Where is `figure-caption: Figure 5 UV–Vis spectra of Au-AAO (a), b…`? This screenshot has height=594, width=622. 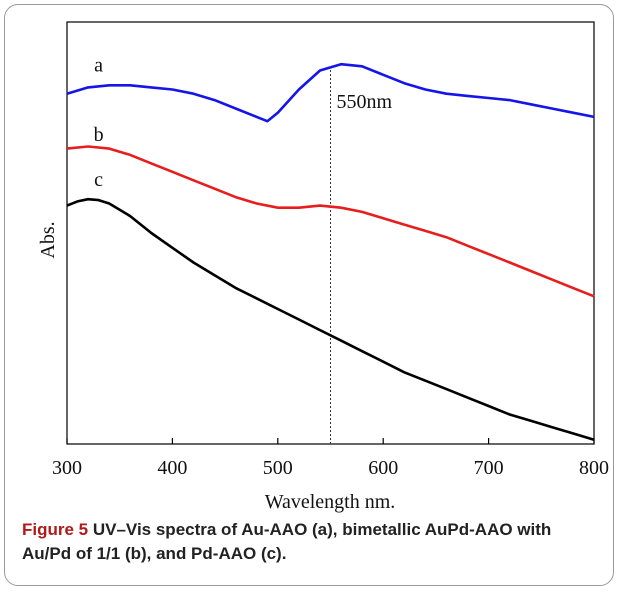
figure-caption: Figure 5 UV–Vis spectra of Au-AAO (a), b… is located at coordinates (312, 542).